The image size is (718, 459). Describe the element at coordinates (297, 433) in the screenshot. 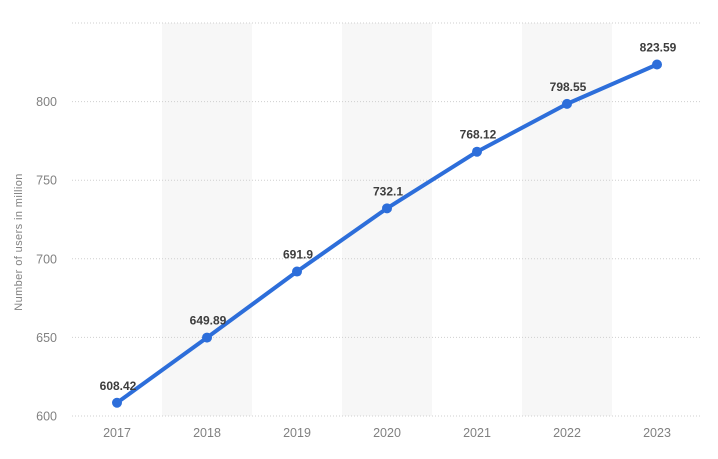

I see `x-tick-label: 2019` at that location.